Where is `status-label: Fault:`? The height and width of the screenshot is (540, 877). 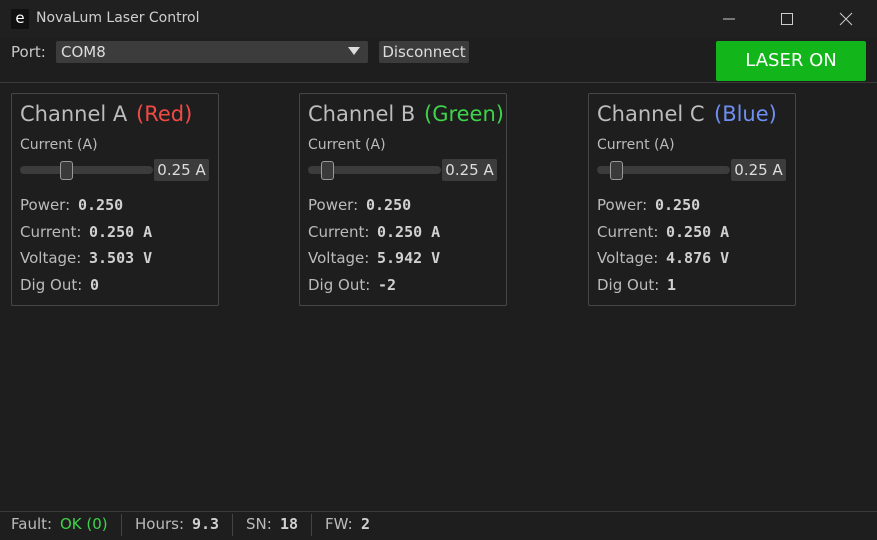 status-label: Fault: is located at coordinates (32, 524).